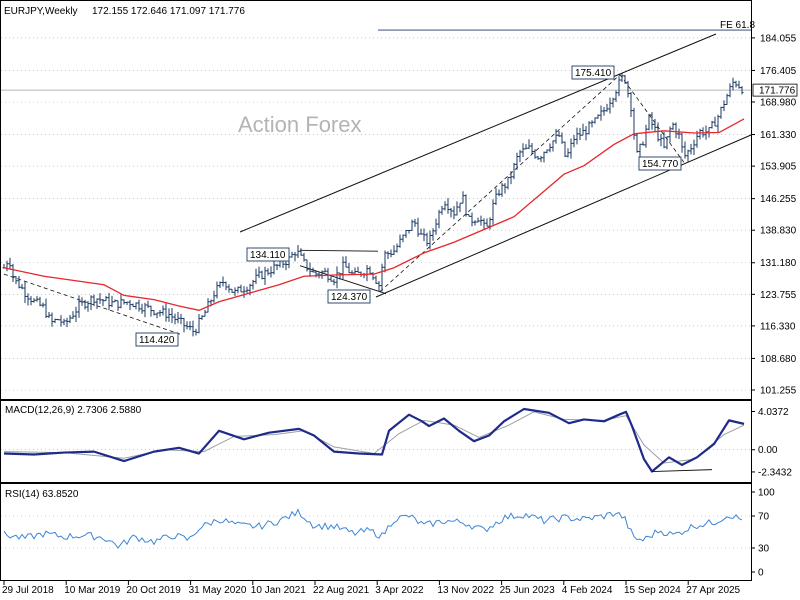 This screenshot has height=600, width=800. I want to click on time-tick-label: 29 Jul 2018, so click(28, 590).